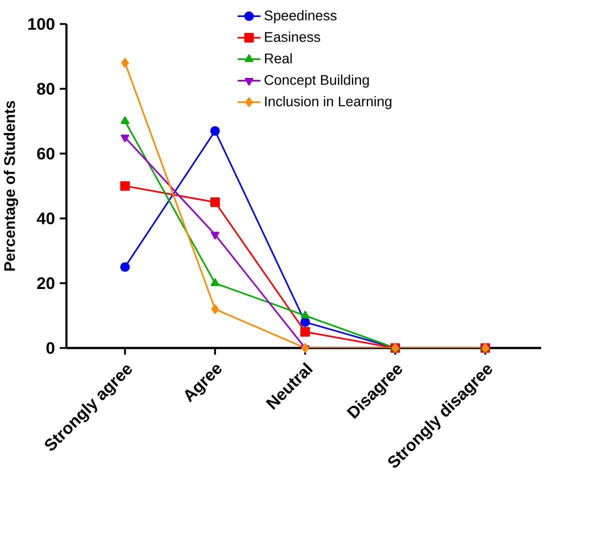 The height and width of the screenshot is (536, 603). What do you see at coordinates (328, 103) in the screenshot?
I see `legend-label: Inclusion in Learning` at bounding box center [328, 103].